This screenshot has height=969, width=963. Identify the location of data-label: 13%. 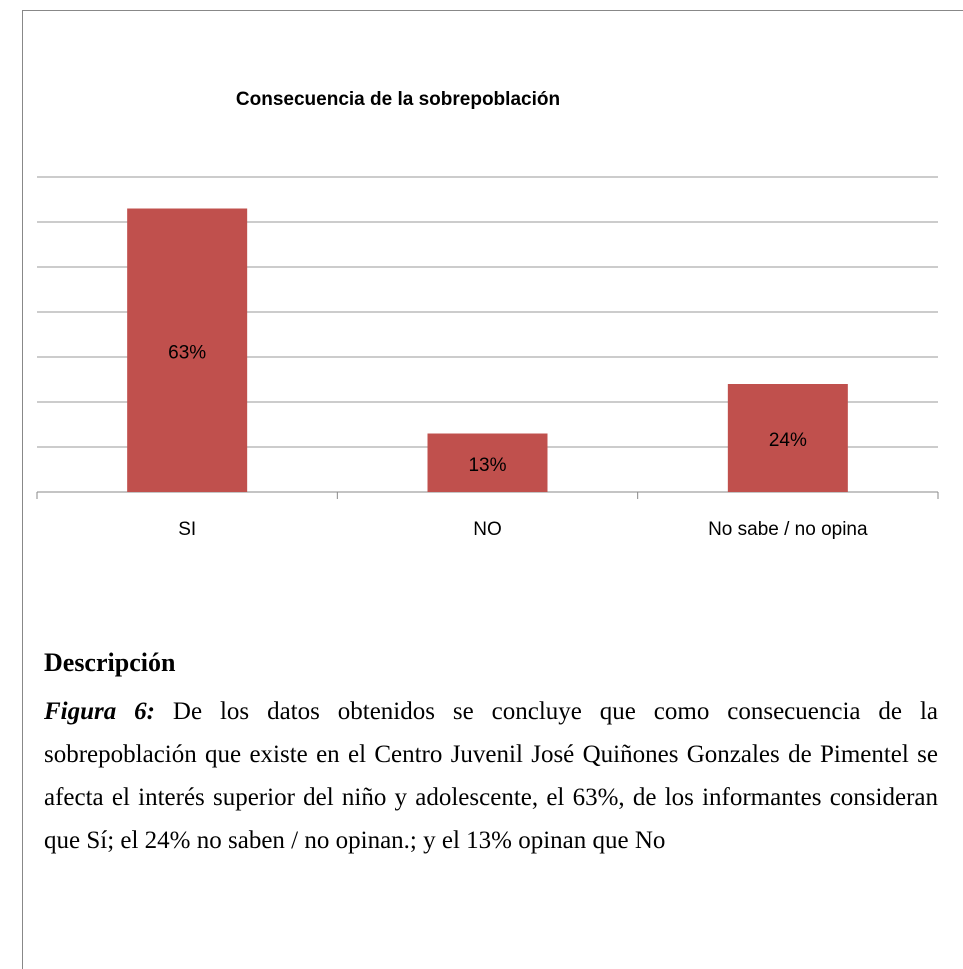
(487, 465).